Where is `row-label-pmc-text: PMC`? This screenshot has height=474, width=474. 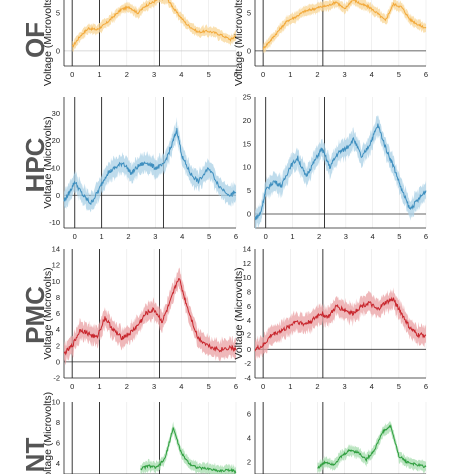
row-label-pmc-text: PMC is located at coordinates (35, 315).